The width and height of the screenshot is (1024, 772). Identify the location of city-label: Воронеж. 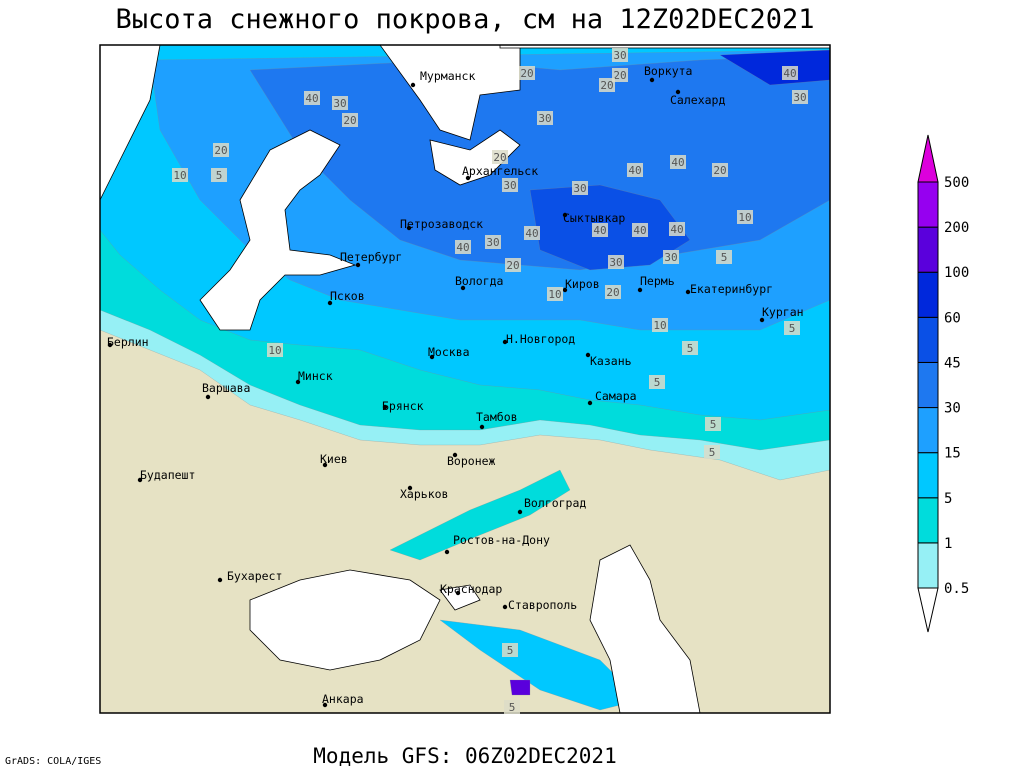
(471, 461).